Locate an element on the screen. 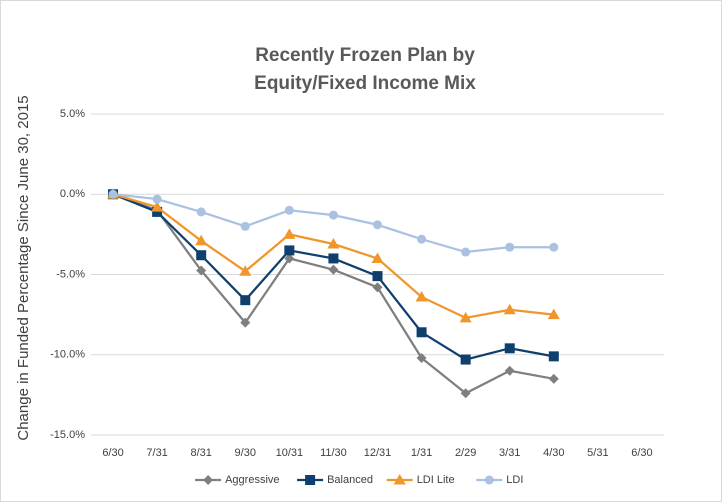 This screenshot has width=722, height=502. x-tick-label: 8/31 is located at coordinates (200, 453).